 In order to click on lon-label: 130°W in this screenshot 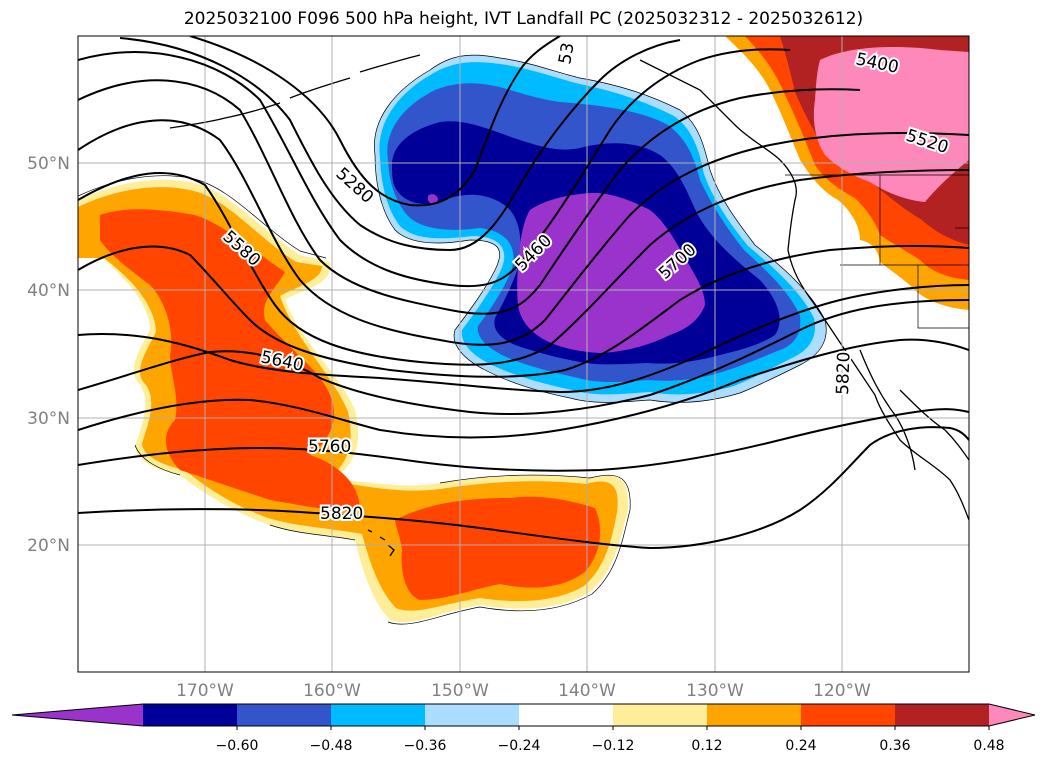, I will do `click(715, 691)`.